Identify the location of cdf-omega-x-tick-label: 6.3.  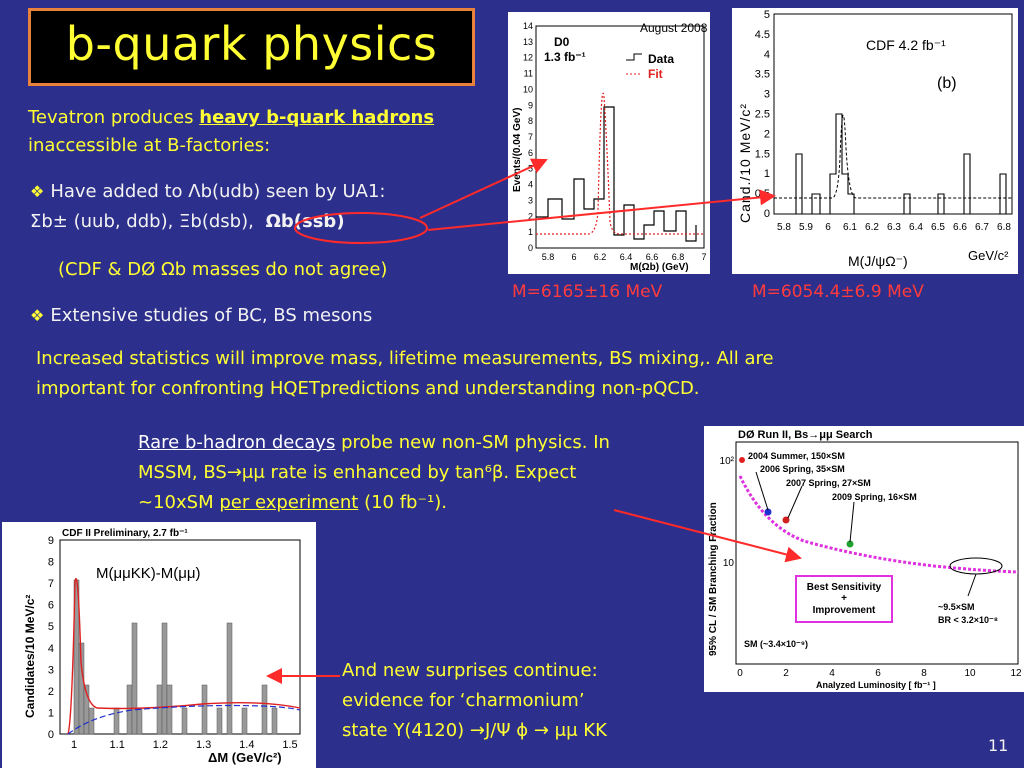
(894, 227).